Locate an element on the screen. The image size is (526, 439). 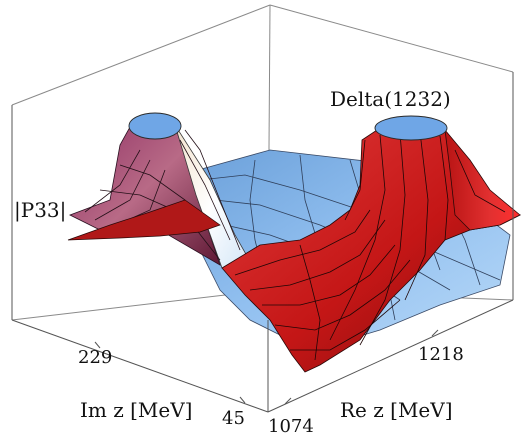
x-tick-1074: 1074 is located at coordinates (291, 426).